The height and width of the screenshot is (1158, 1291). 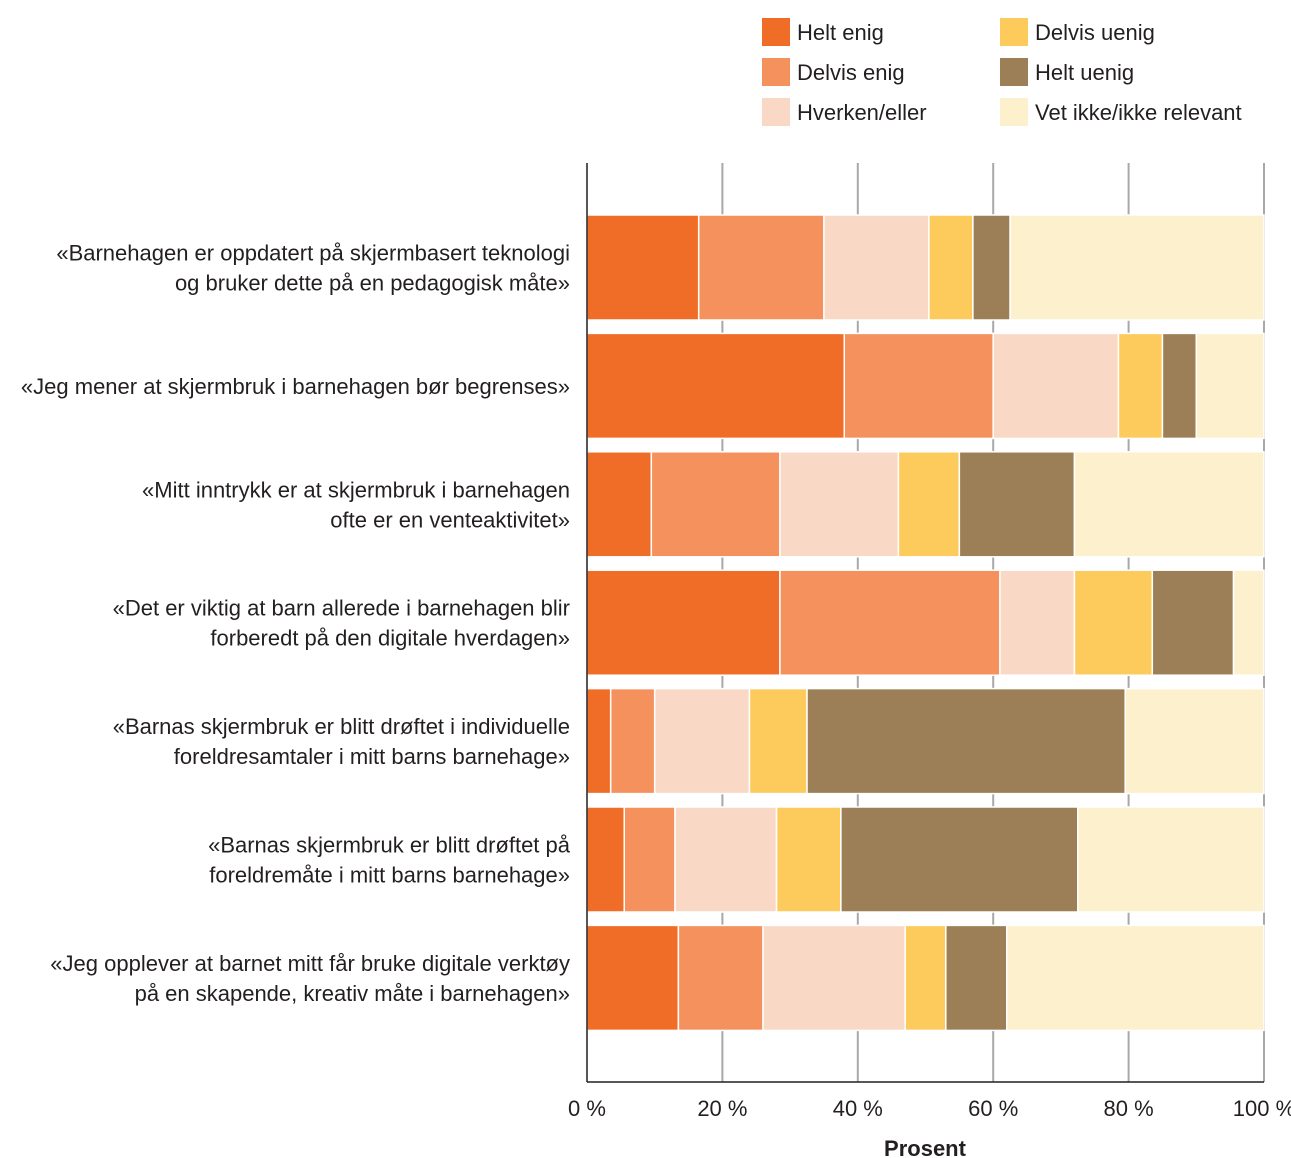 What do you see at coordinates (840, 32) in the screenshot?
I see `legend-label: Helt enig` at bounding box center [840, 32].